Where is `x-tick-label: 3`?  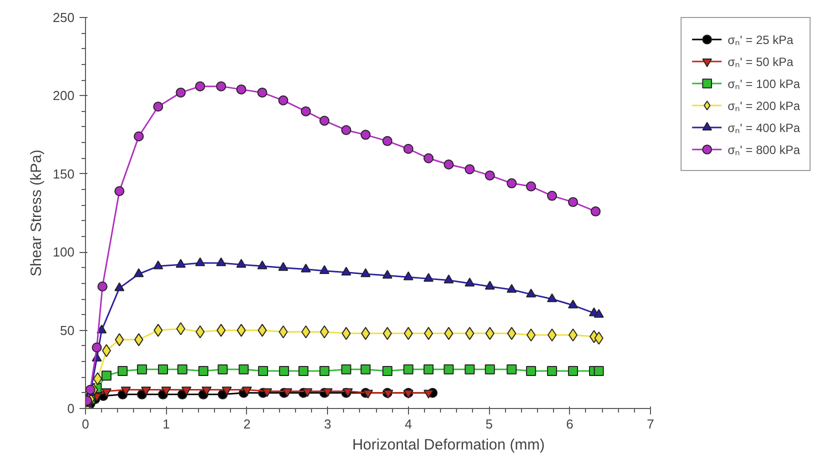 x-tick-label: 3 is located at coordinates (328, 424).